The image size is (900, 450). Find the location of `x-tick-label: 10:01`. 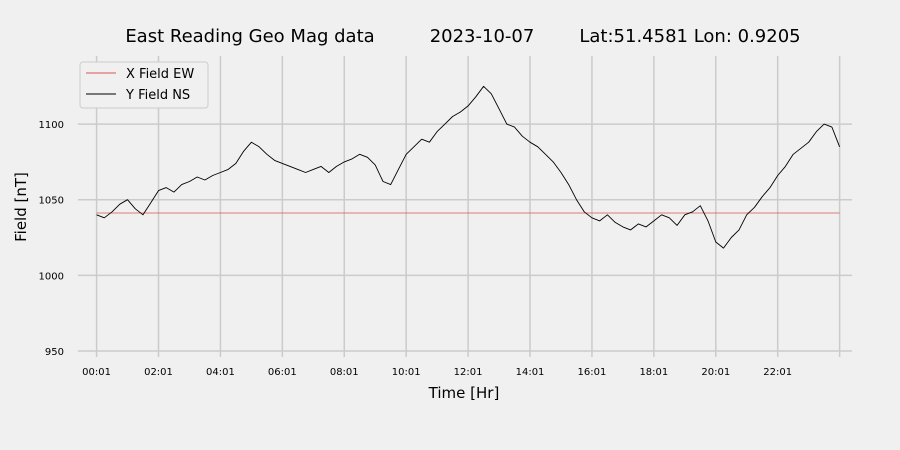

x-tick-label: 10:01 is located at coordinates (406, 372).